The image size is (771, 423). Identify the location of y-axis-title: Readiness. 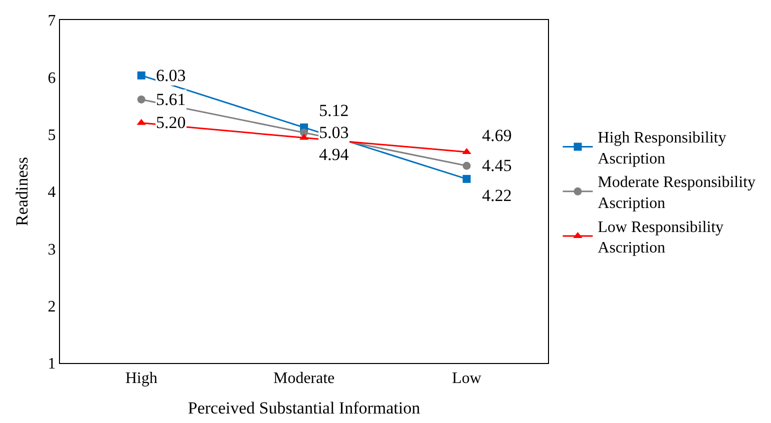
(22, 191).